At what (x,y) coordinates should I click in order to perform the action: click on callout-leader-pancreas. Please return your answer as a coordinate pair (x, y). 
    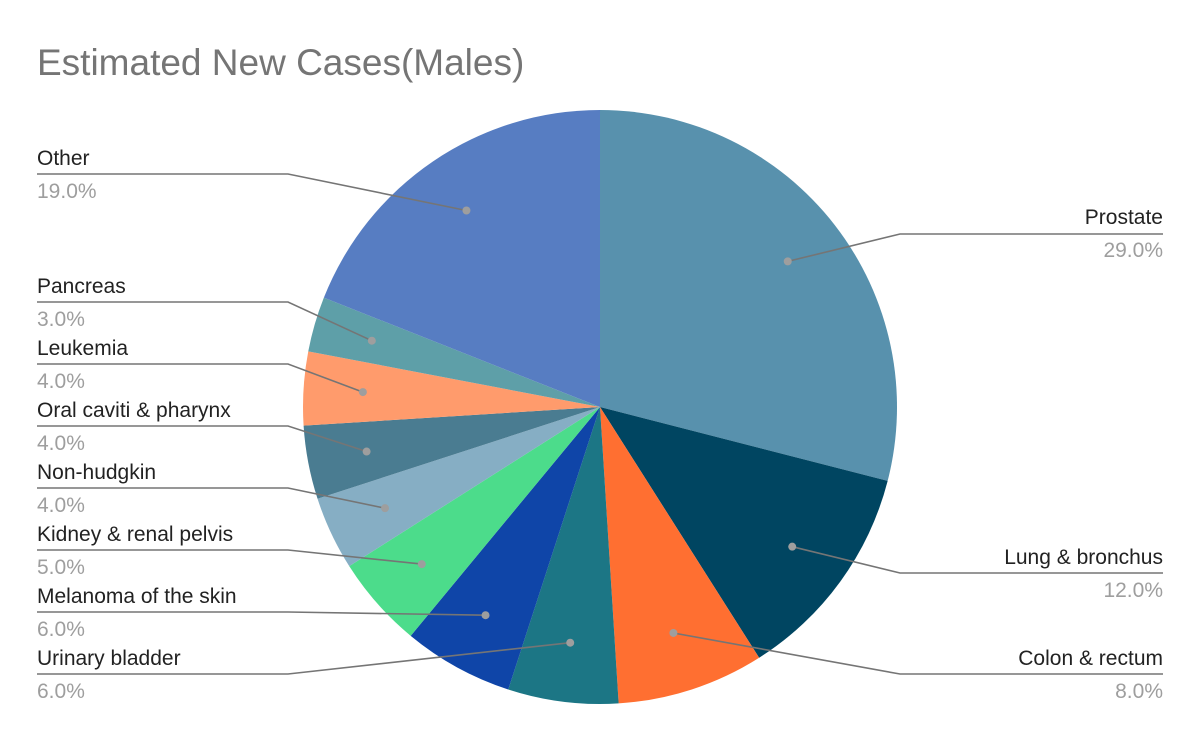
    Looking at the image, I should click on (205, 321).